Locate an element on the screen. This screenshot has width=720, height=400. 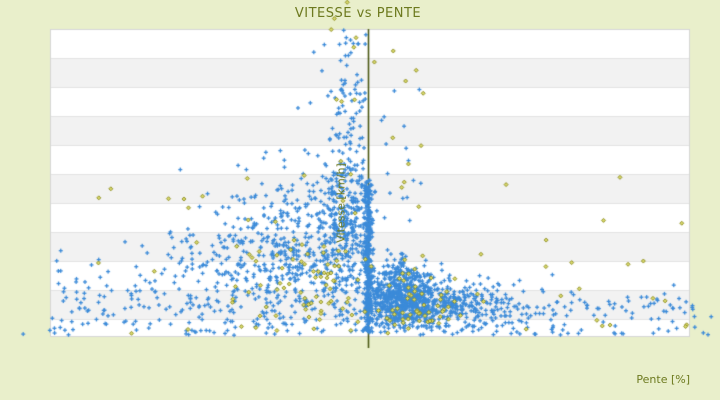
chart-title: VITESSE vs PENTE is located at coordinates (358, 13).